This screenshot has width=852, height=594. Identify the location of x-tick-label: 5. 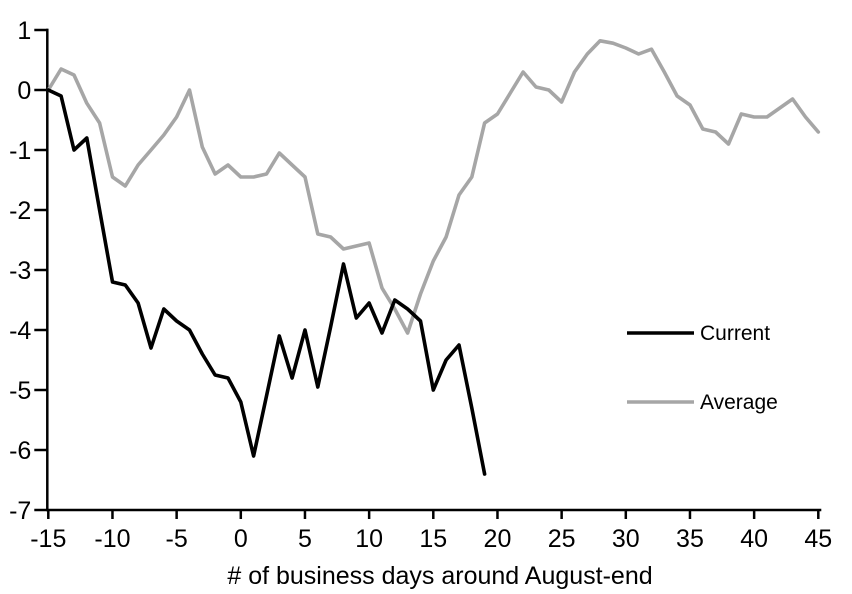
(305, 539).